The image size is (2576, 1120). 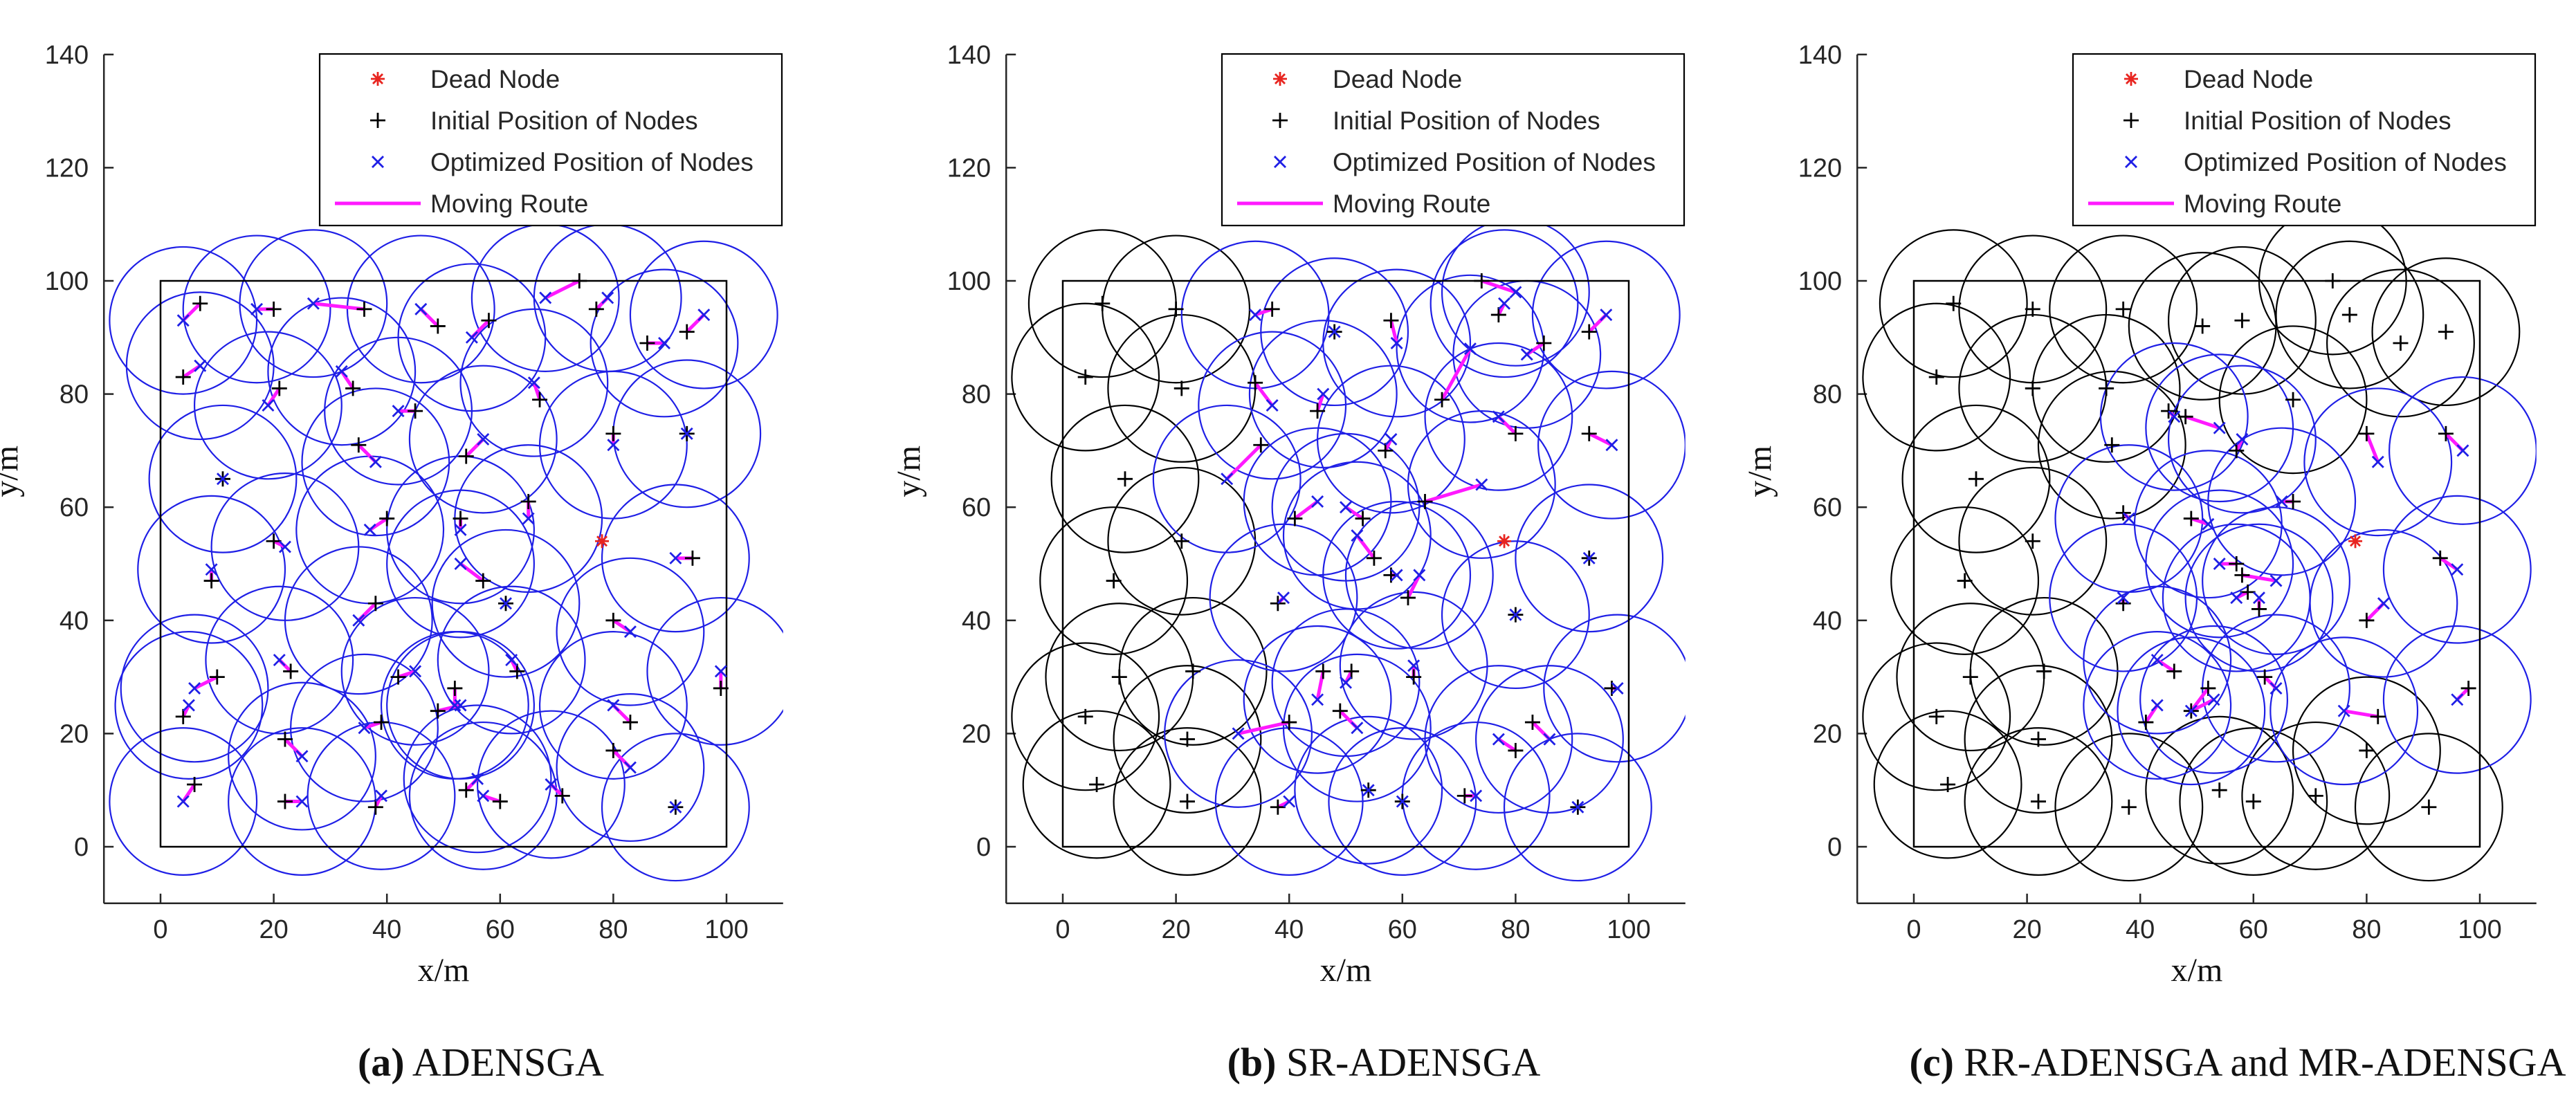 I want to click on x-tick-label: 40, so click(x=1290, y=929).